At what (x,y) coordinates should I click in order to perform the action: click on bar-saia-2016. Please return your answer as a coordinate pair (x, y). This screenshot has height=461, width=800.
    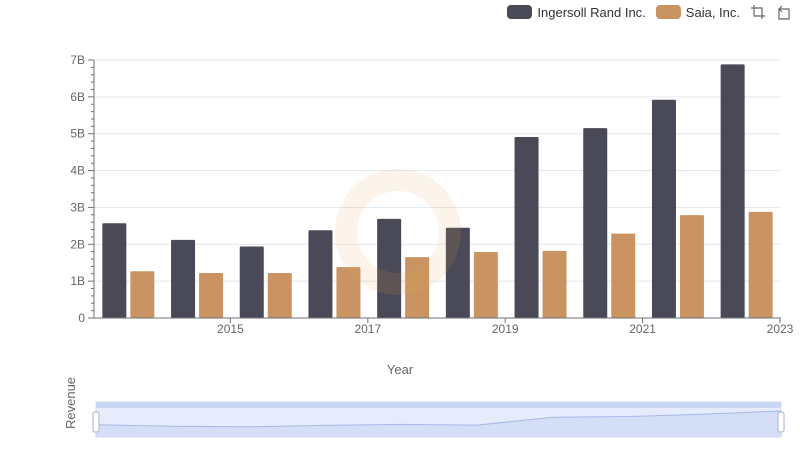
    Looking at the image, I should click on (279, 295).